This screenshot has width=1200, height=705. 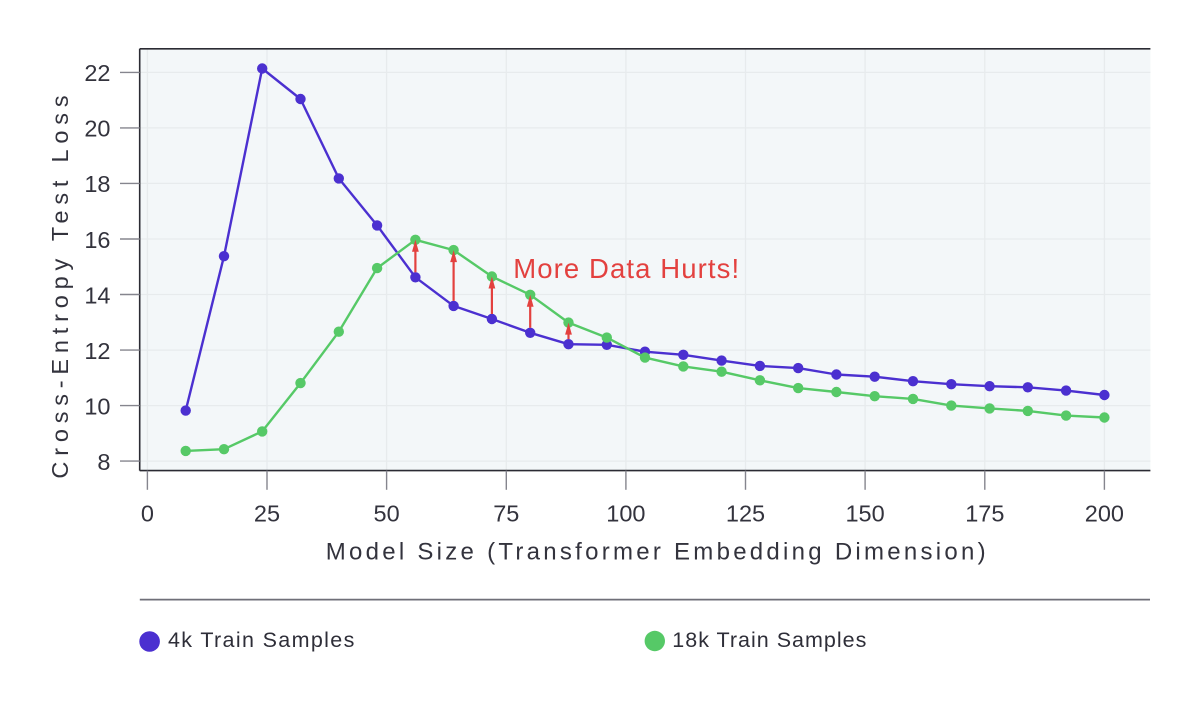 What do you see at coordinates (1104, 514) in the screenshot?
I see `svg-text: 200` at bounding box center [1104, 514].